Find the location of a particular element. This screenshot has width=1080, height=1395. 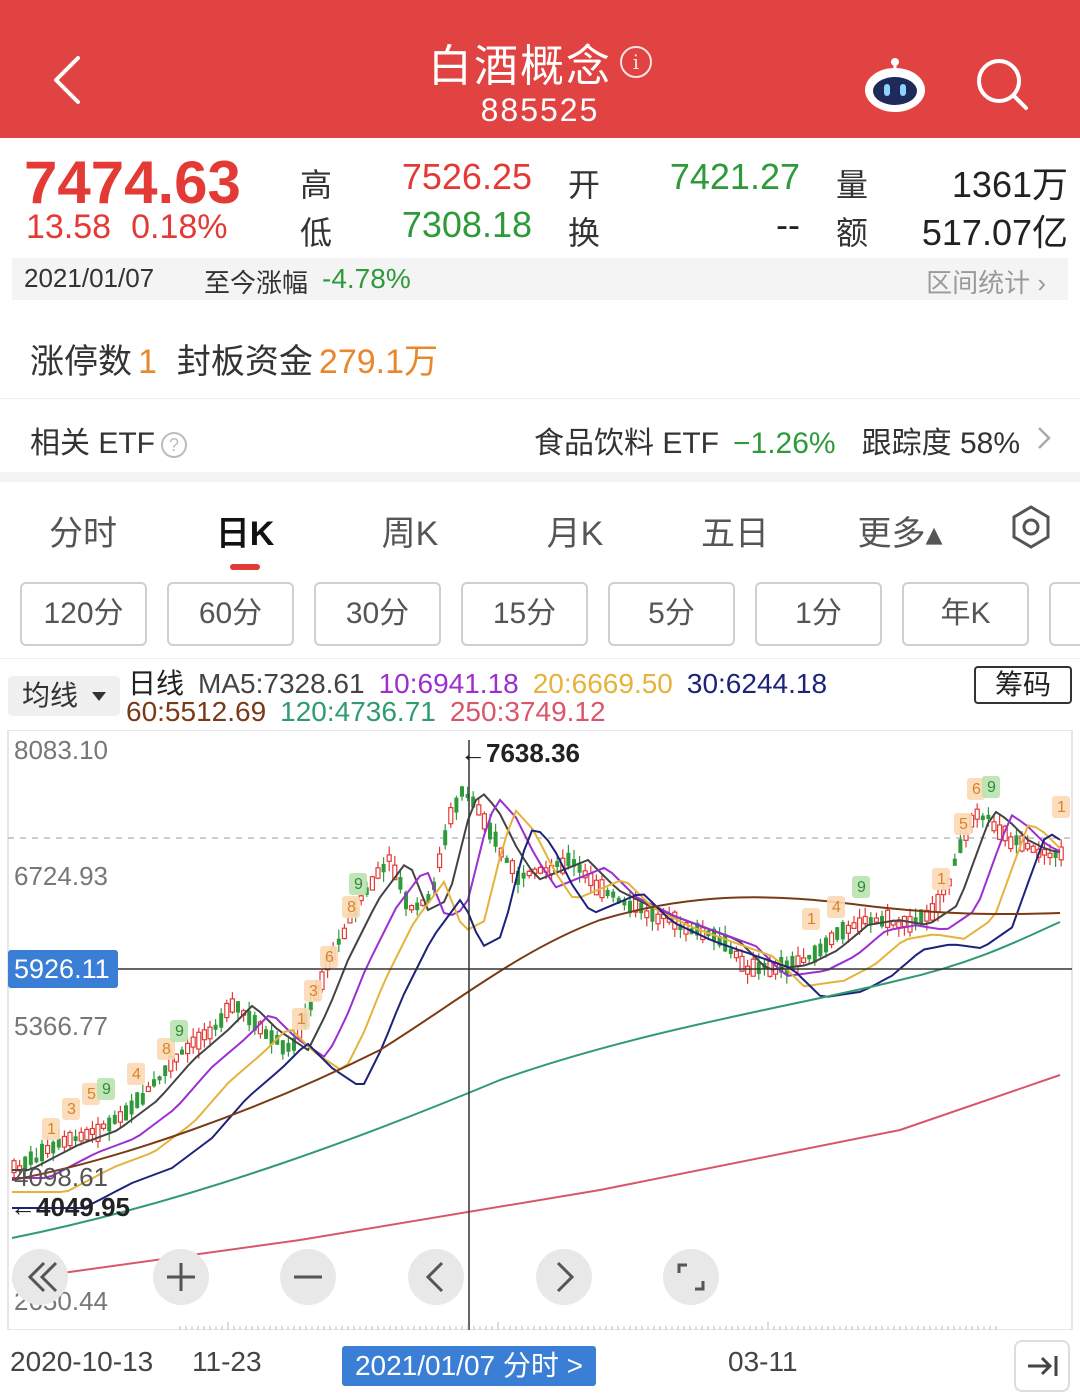

tab-five-day: 五日 is located at coordinates (735, 534).